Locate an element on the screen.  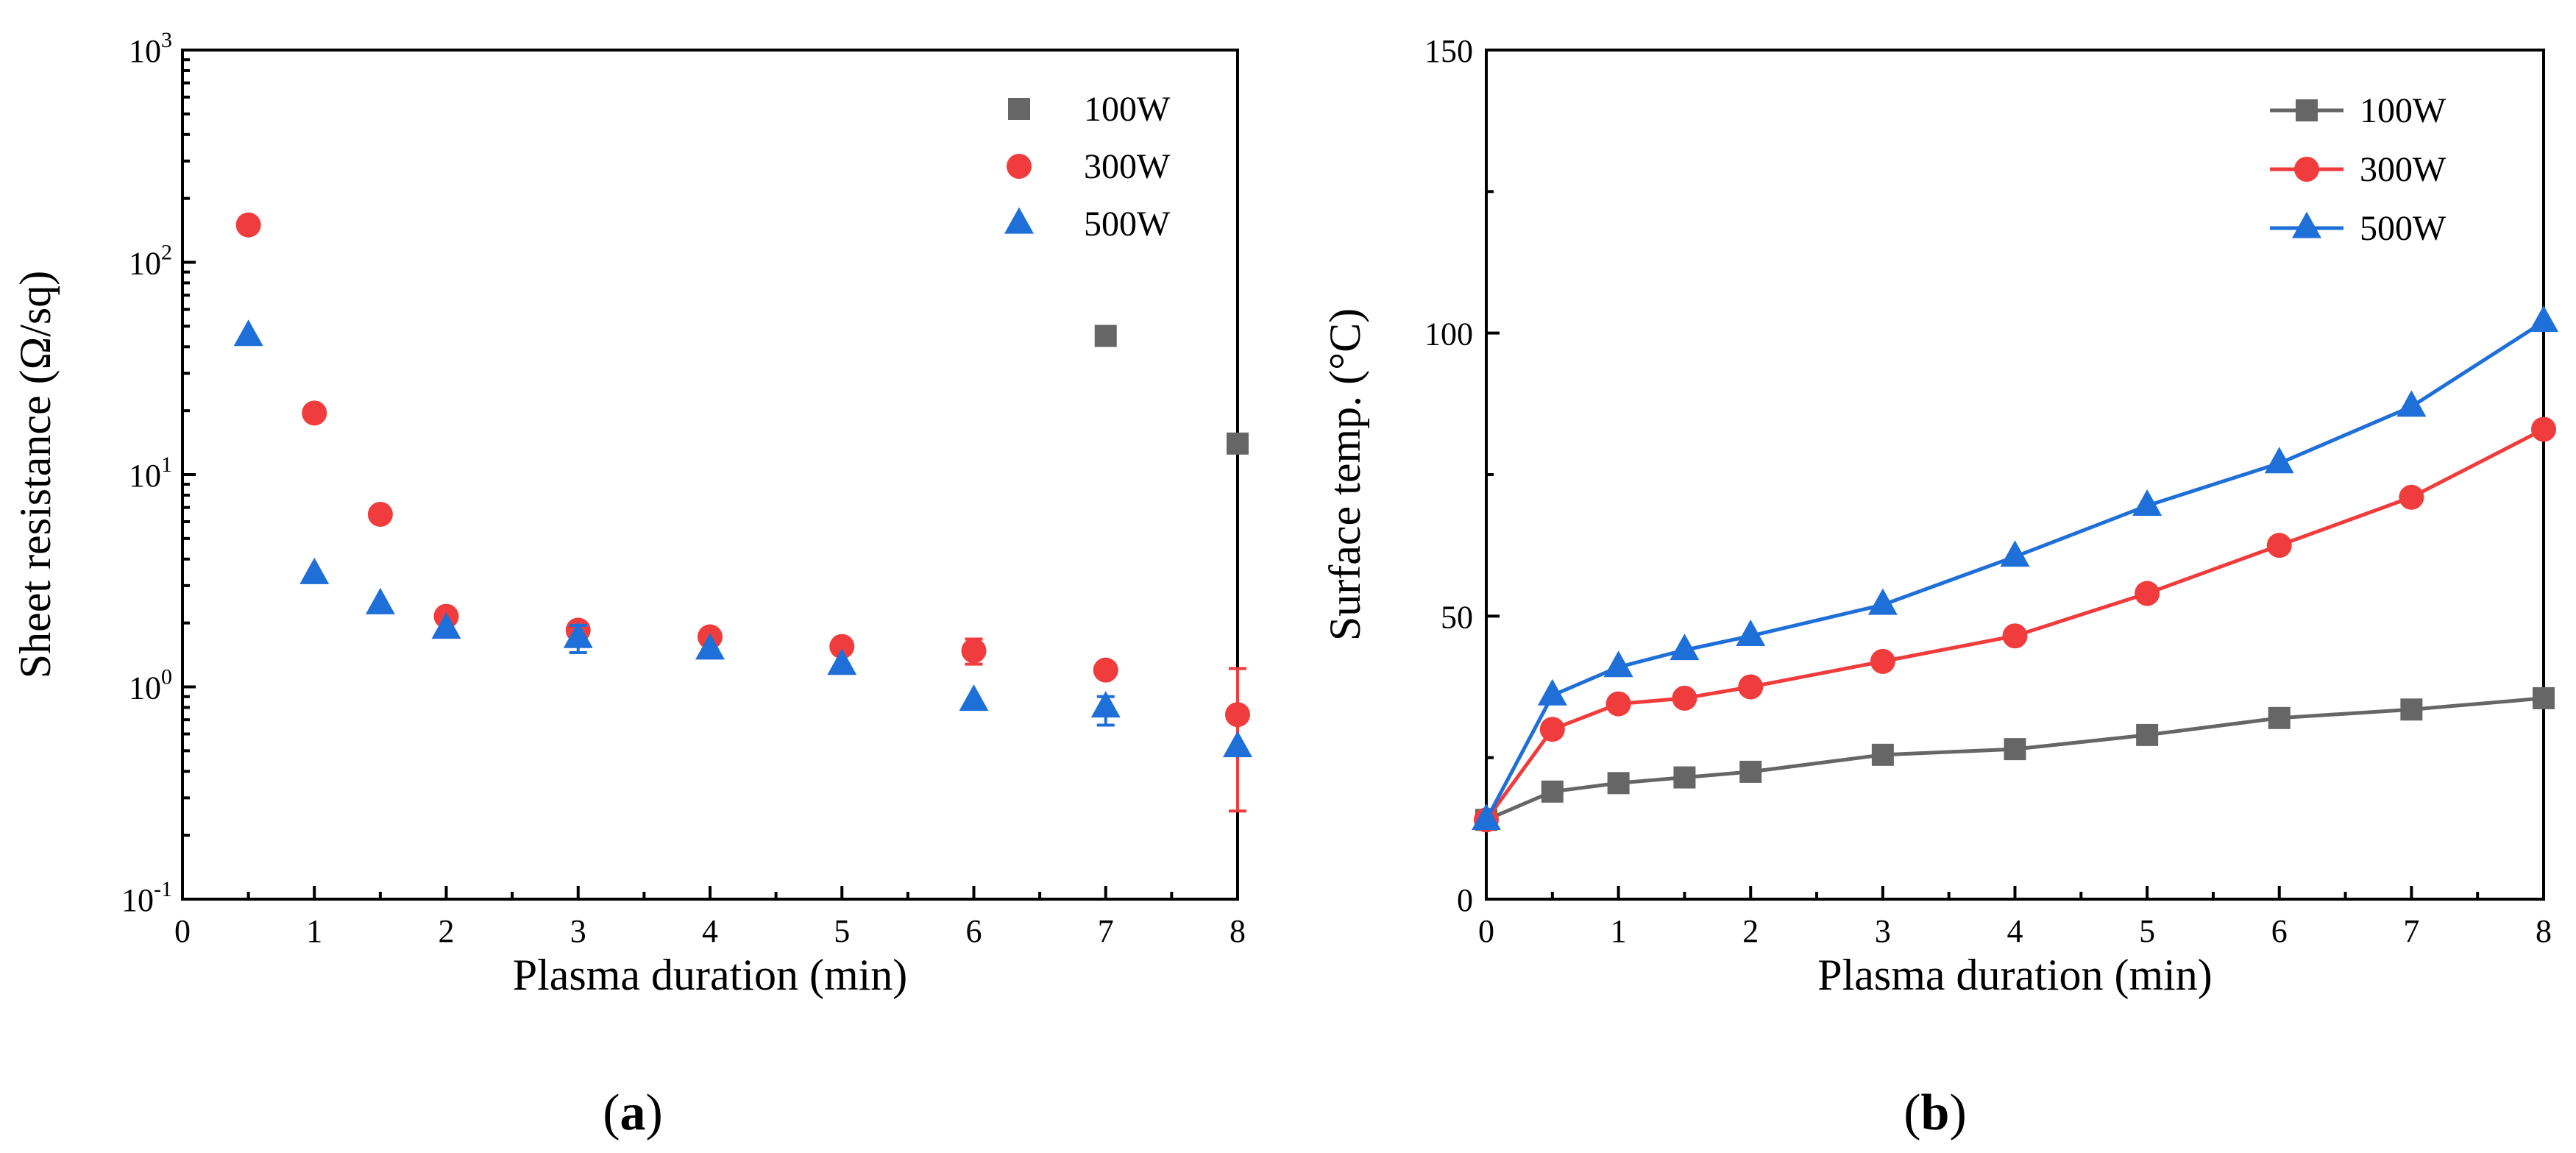
y-tick-label: 0 is located at coordinates (1465, 900).